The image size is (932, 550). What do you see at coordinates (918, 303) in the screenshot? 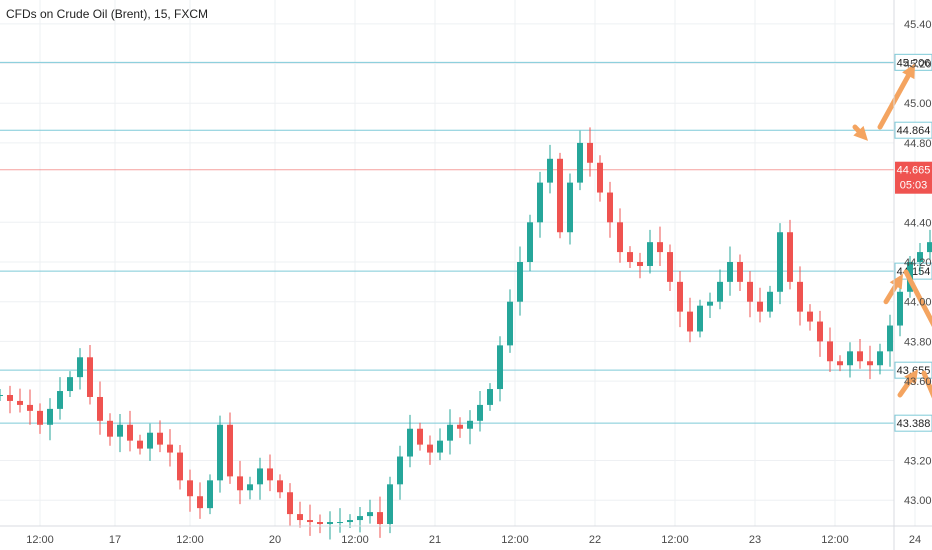
I see `y-tick-label: 44.000` at bounding box center [918, 303].